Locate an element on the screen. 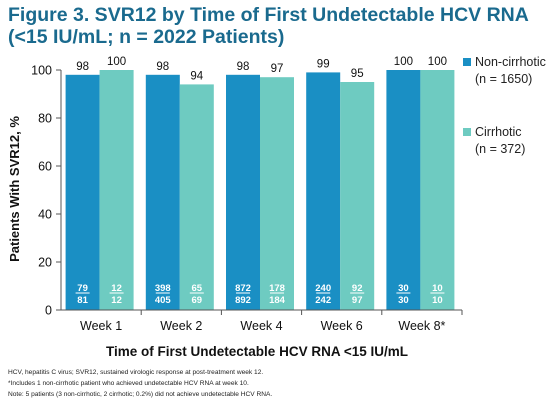 The height and width of the screenshot is (413, 559). bar-numerator-label: 12 is located at coordinates (116, 288).